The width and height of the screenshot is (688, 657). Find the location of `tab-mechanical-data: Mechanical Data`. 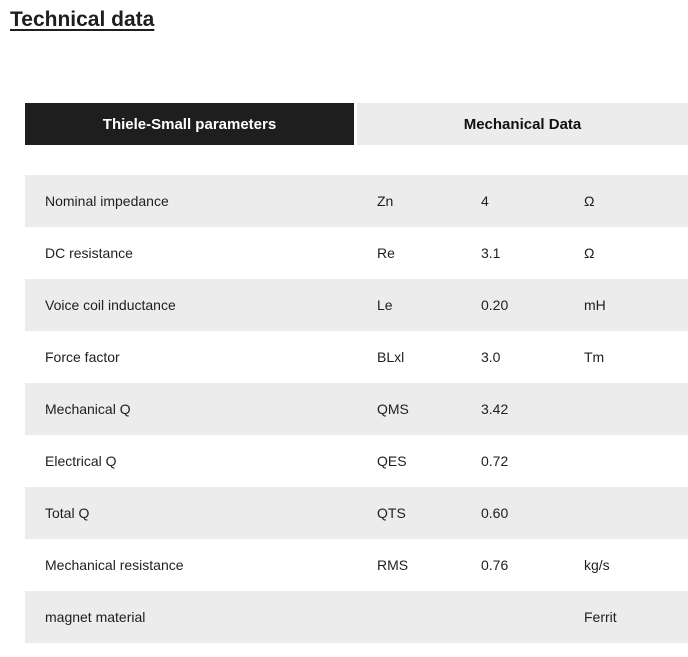

tab-mechanical-data: Mechanical Data is located at coordinates (522, 124).